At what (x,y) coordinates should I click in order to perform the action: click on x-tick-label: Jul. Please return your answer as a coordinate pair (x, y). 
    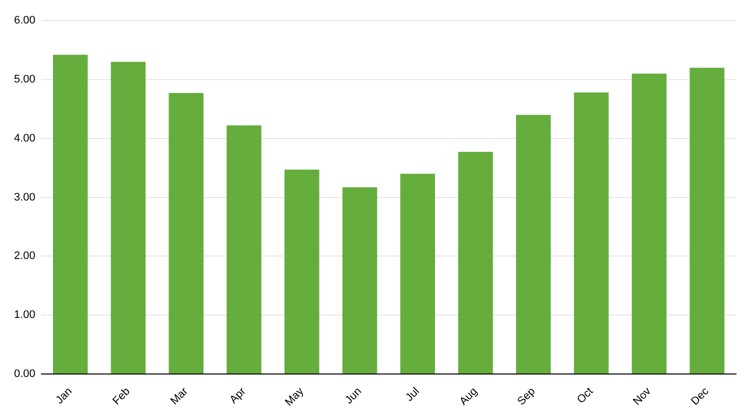
    Looking at the image, I should click on (412, 394).